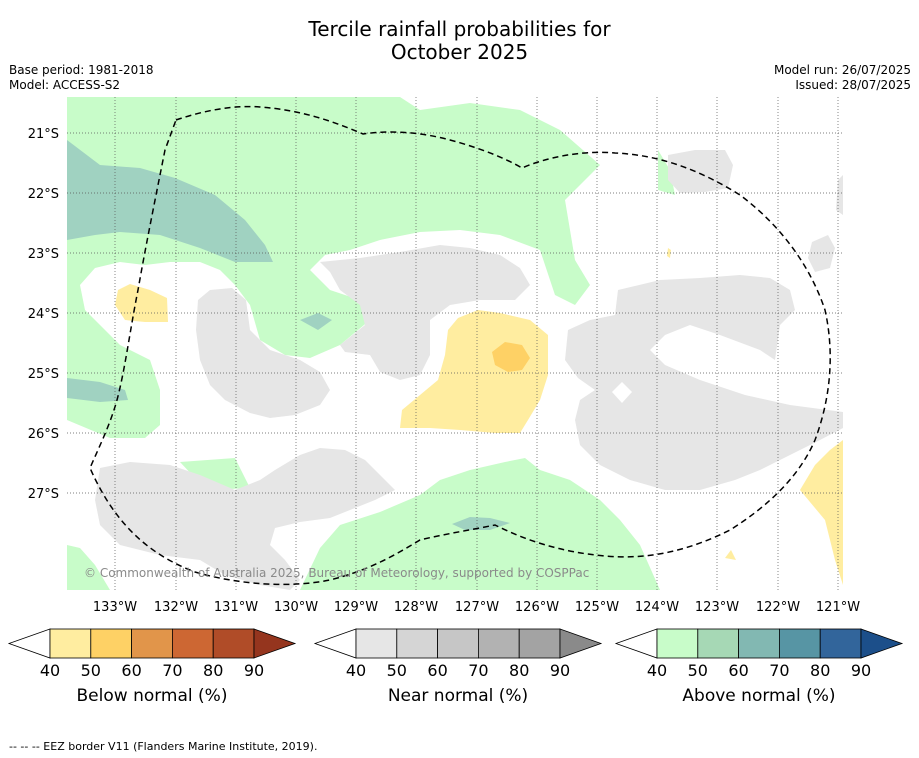 Image resolution: width=919 pixels, height=758 pixels. I want to click on lon-label: 121°W, so click(838, 607).